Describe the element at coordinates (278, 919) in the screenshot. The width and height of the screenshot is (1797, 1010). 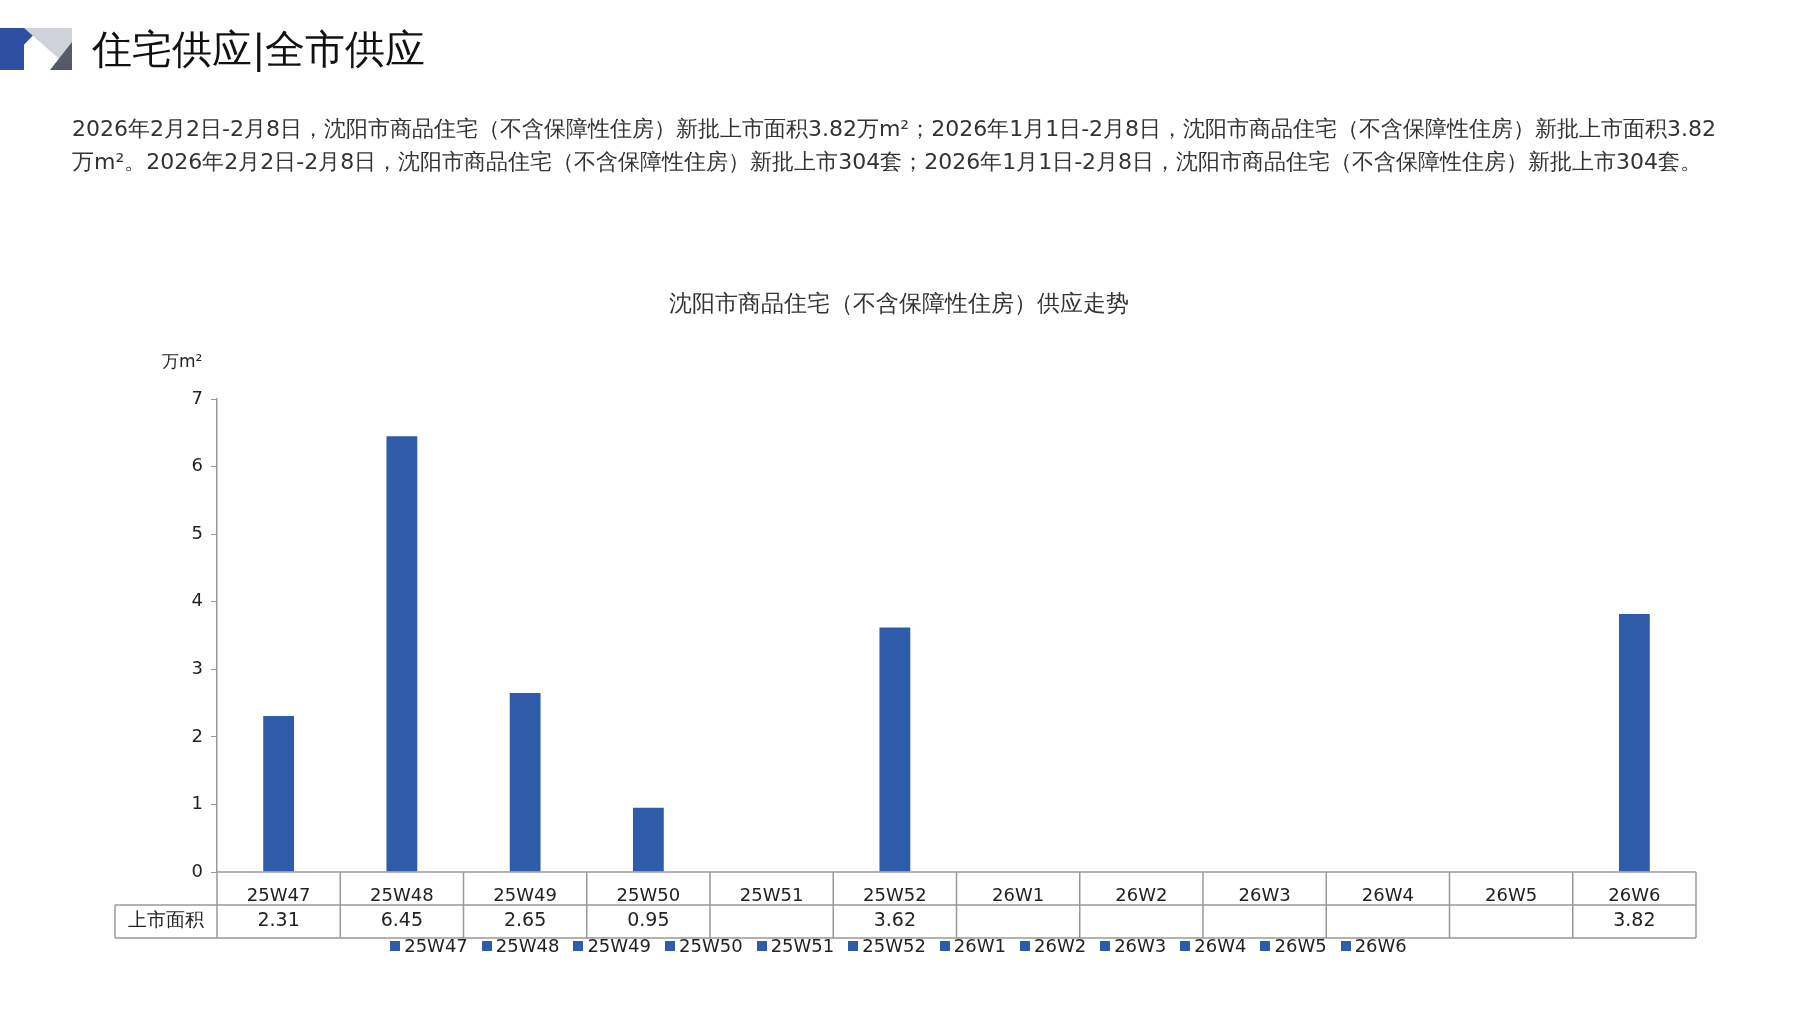
I see `data-label: 2.31` at that location.